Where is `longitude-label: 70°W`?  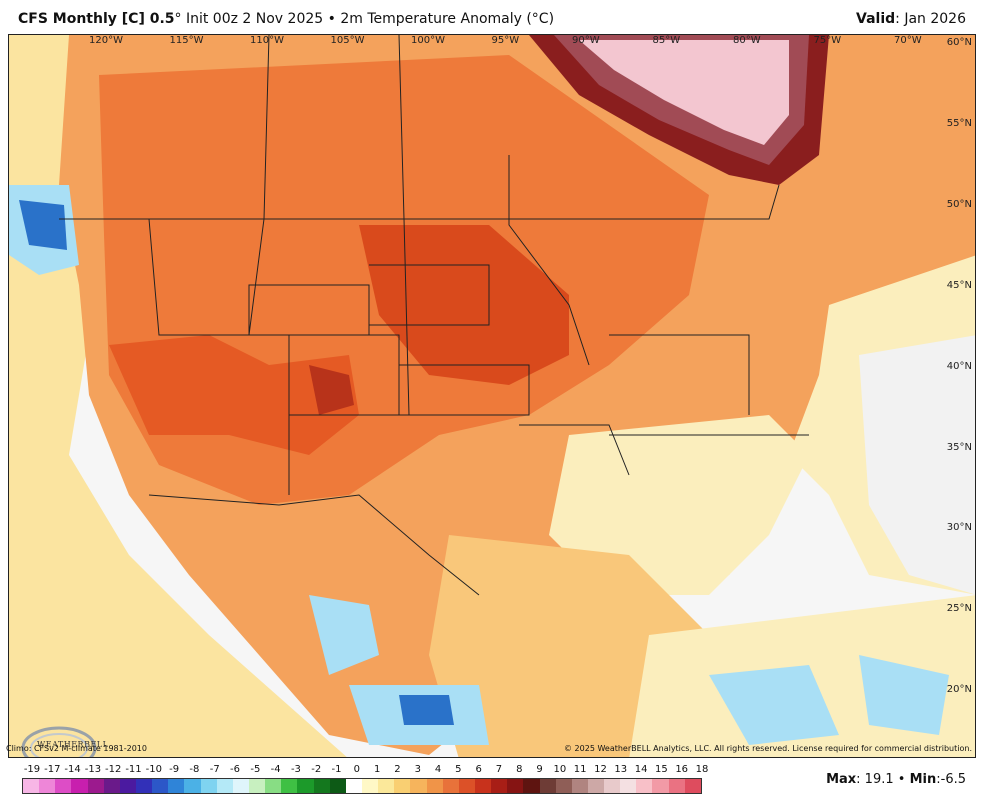 longitude-label: 70°W is located at coordinates (908, 40).